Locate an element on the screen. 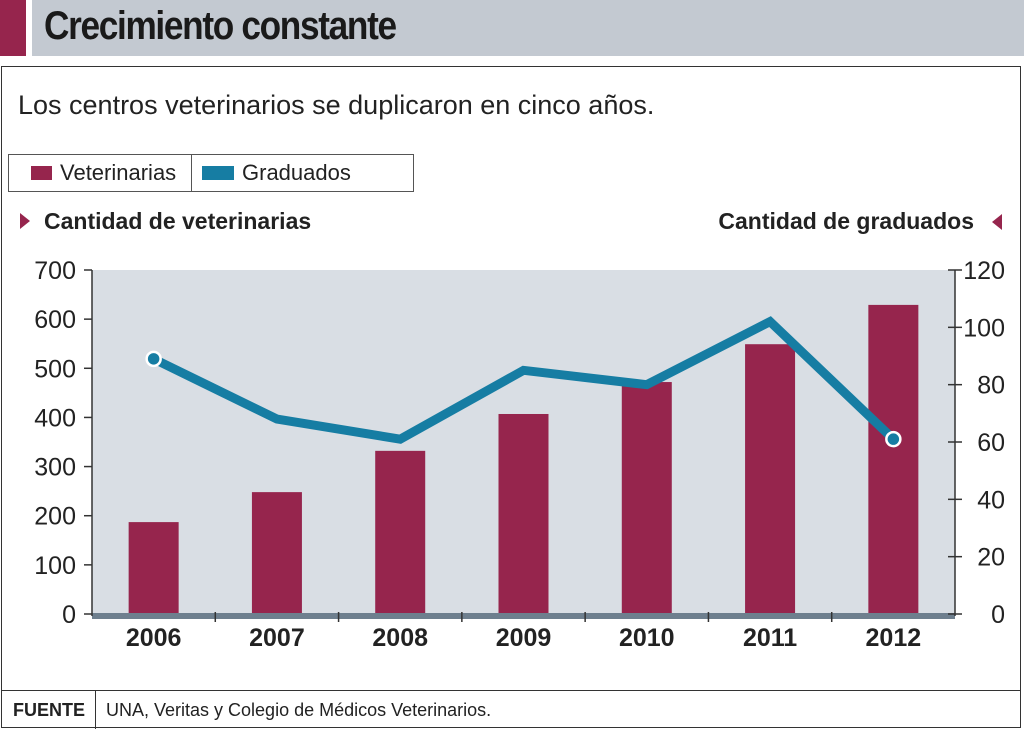 The height and width of the screenshot is (731, 1024). left-axis: 0 100 200 300 400 500 600 700 is located at coordinates (63, 443).